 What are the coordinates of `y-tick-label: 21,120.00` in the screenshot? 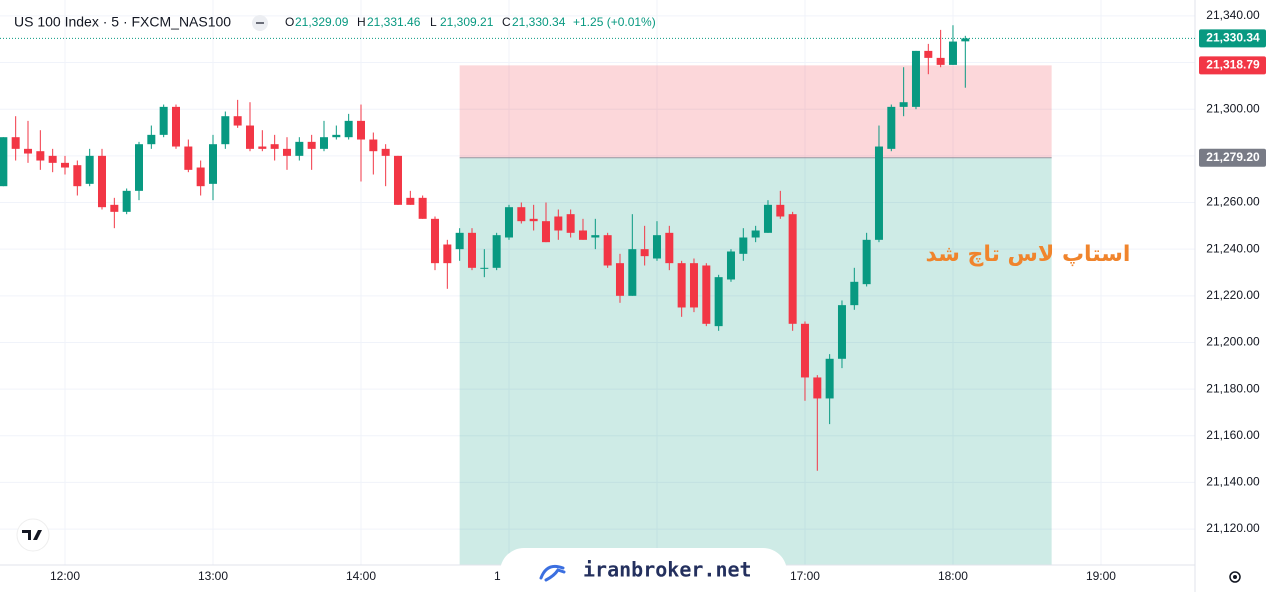 It's located at (1233, 528).